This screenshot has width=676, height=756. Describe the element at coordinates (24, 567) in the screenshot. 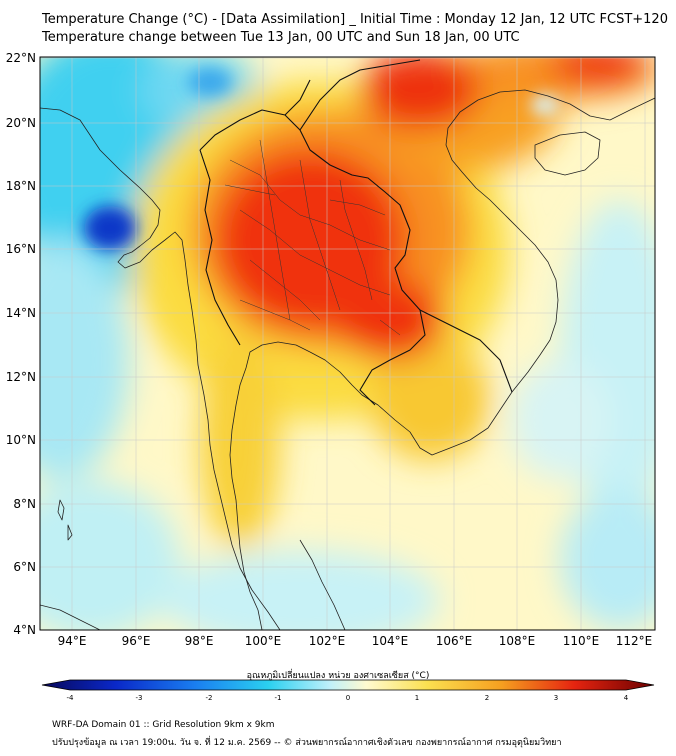

I see `lat-label: 6°N` at that location.